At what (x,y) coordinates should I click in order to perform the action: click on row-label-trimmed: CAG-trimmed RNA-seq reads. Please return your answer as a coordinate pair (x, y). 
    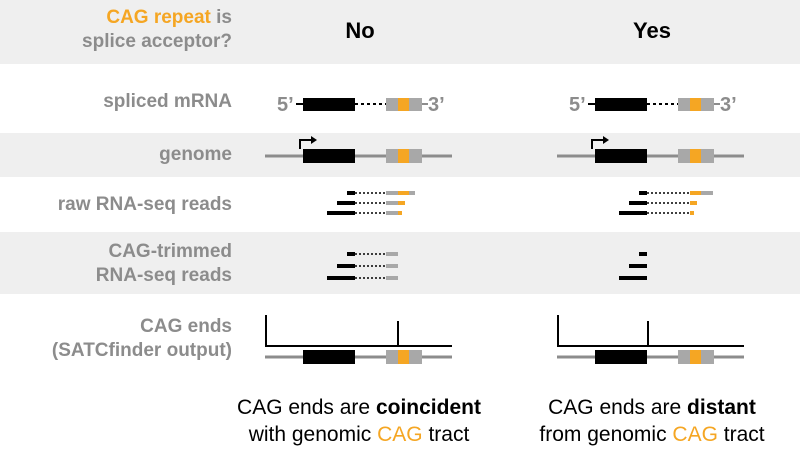
    Looking at the image, I should click on (116, 264).